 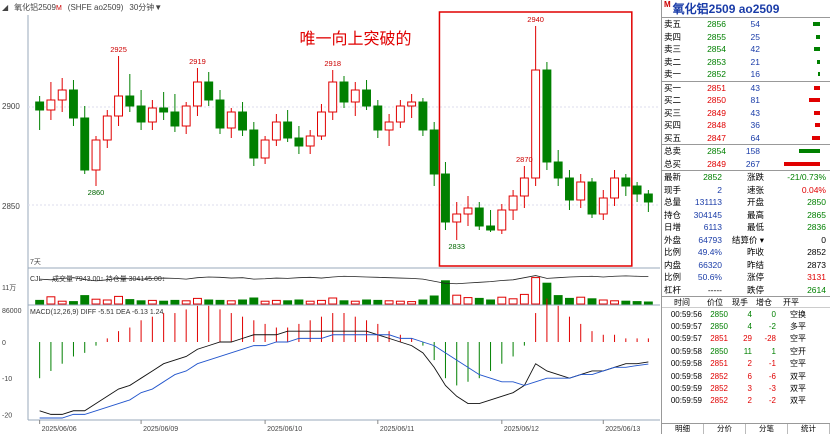 I want to click on peak-label: 2919, so click(x=197, y=61).